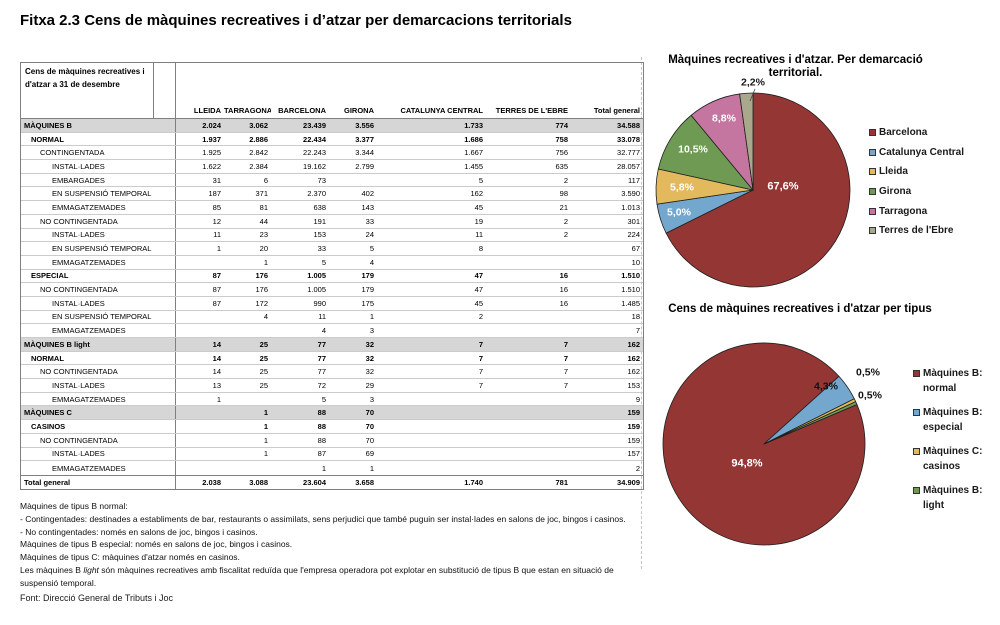  What do you see at coordinates (98, 358) in the screenshot?
I see `row-label: NORMAL` at bounding box center [98, 358].